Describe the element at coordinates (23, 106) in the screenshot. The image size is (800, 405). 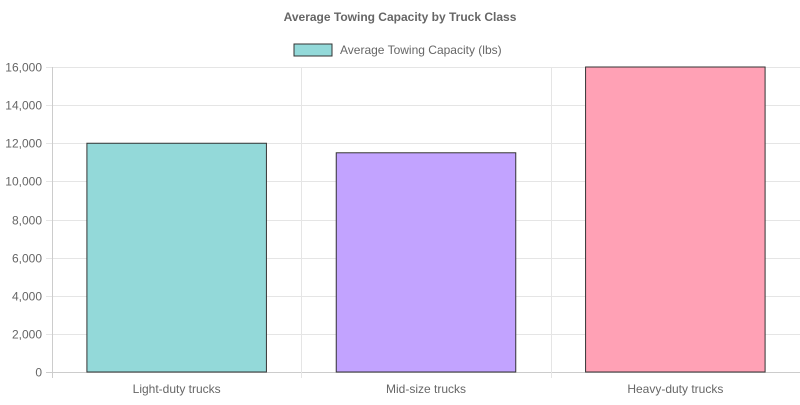
I see `y-tick-label: 14,000` at that location.